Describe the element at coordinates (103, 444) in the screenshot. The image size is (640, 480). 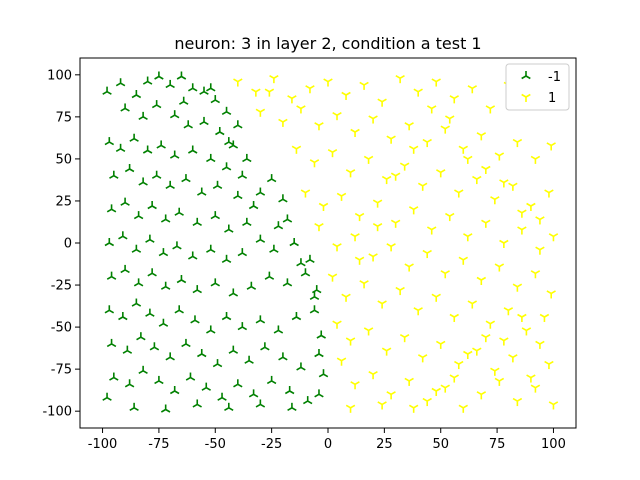
I see `x-tick-label: -100` at that location.